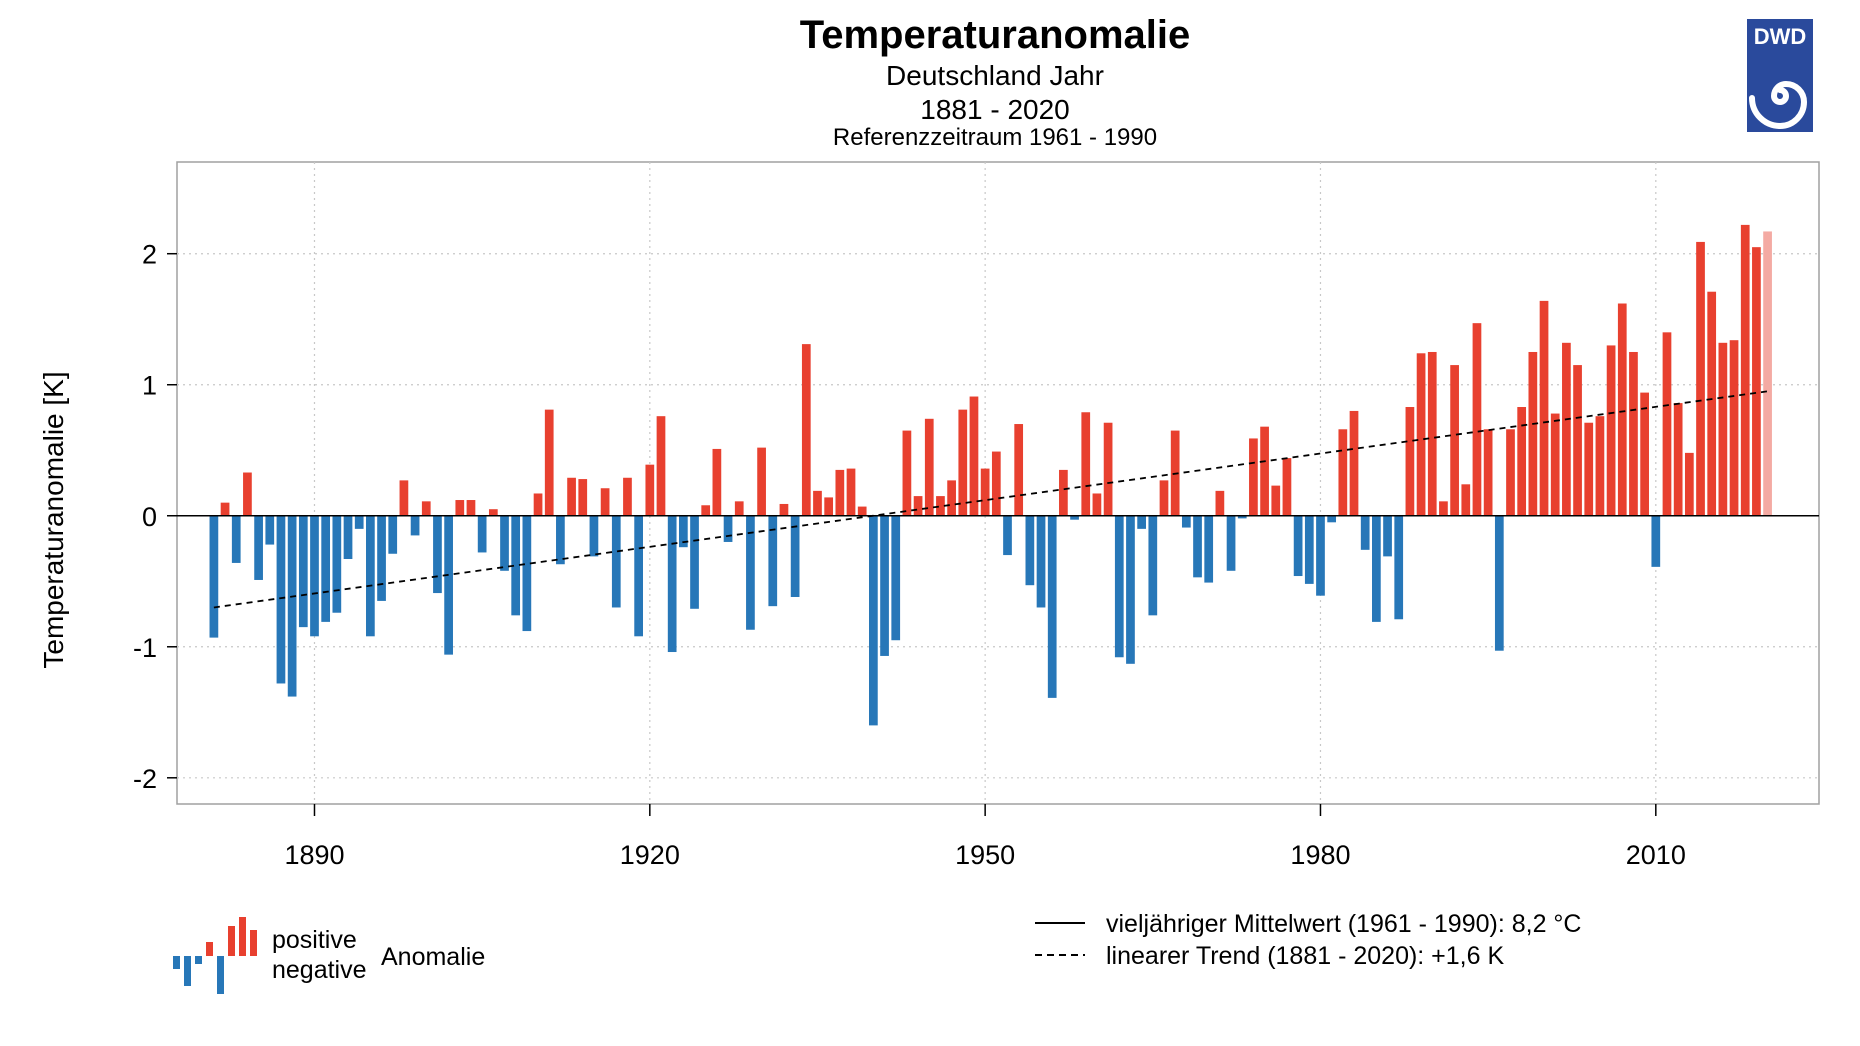 This screenshot has height=1046, width=1860. What do you see at coordinates (1305, 956) in the screenshot?
I see `legend-trend-label: linearer Trend (1881 - 2020): +1,6 K` at bounding box center [1305, 956].